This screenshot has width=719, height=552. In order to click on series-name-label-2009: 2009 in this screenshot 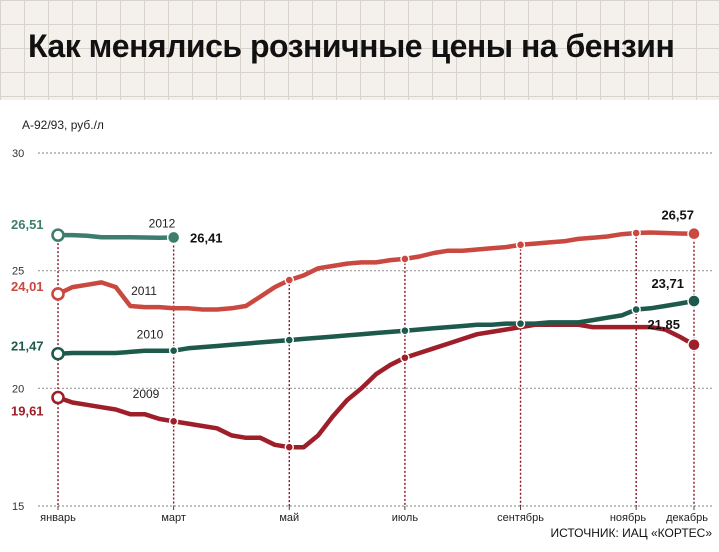, I will do `click(146, 394)`.